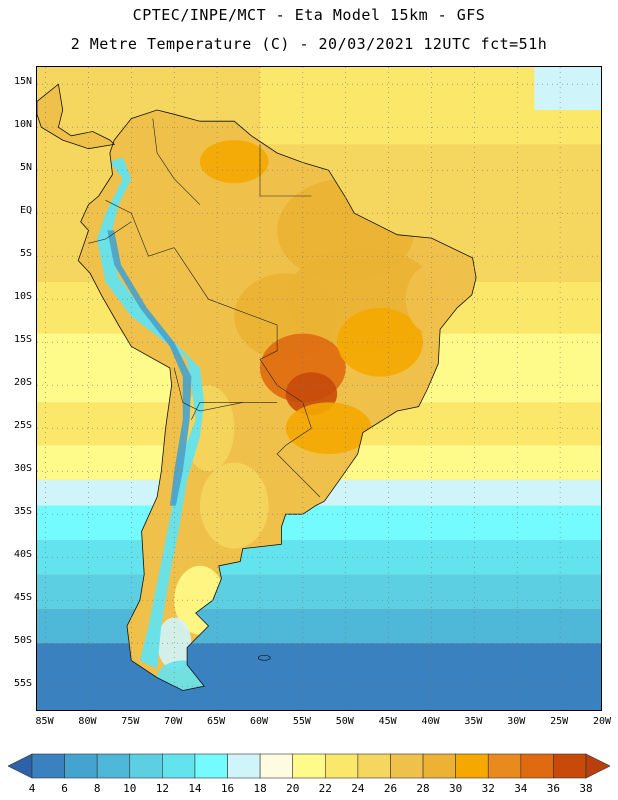  Describe the element at coordinates (473, 721) in the screenshot. I see `longitude-label: 35W` at that location.